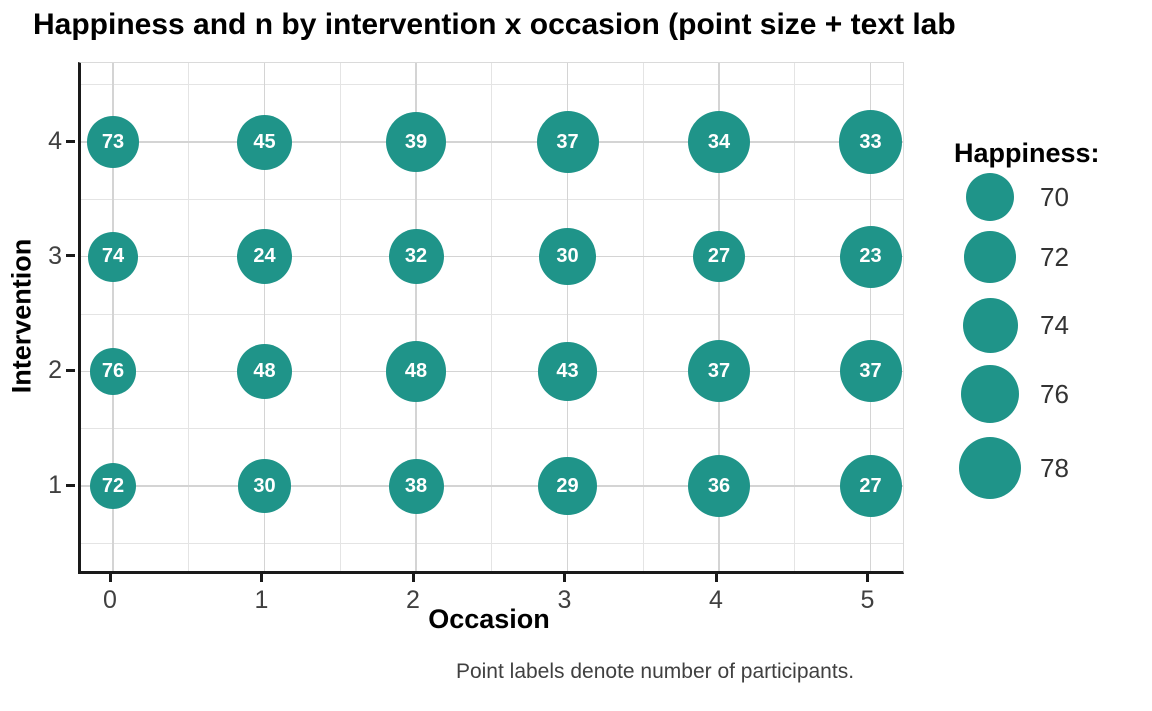 This screenshot has width=1152, height=711. What do you see at coordinates (1054, 325) in the screenshot?
I see `legend-value-label: 74` at bounding box center [1054, 325].